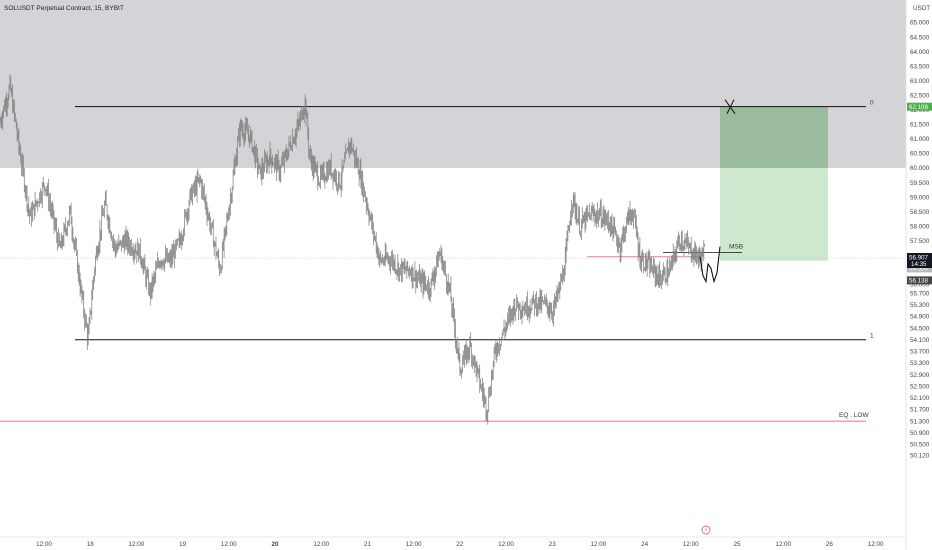 The height and width of the screenshot is (550, 932). I want to click on price-tick: 51.300, so click(920, 421).